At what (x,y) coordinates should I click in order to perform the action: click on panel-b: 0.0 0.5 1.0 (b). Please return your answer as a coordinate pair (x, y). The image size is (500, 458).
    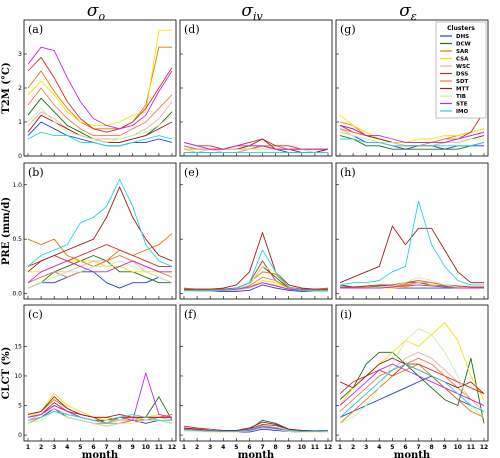
    Looking at the image, I should click on (94, 231).